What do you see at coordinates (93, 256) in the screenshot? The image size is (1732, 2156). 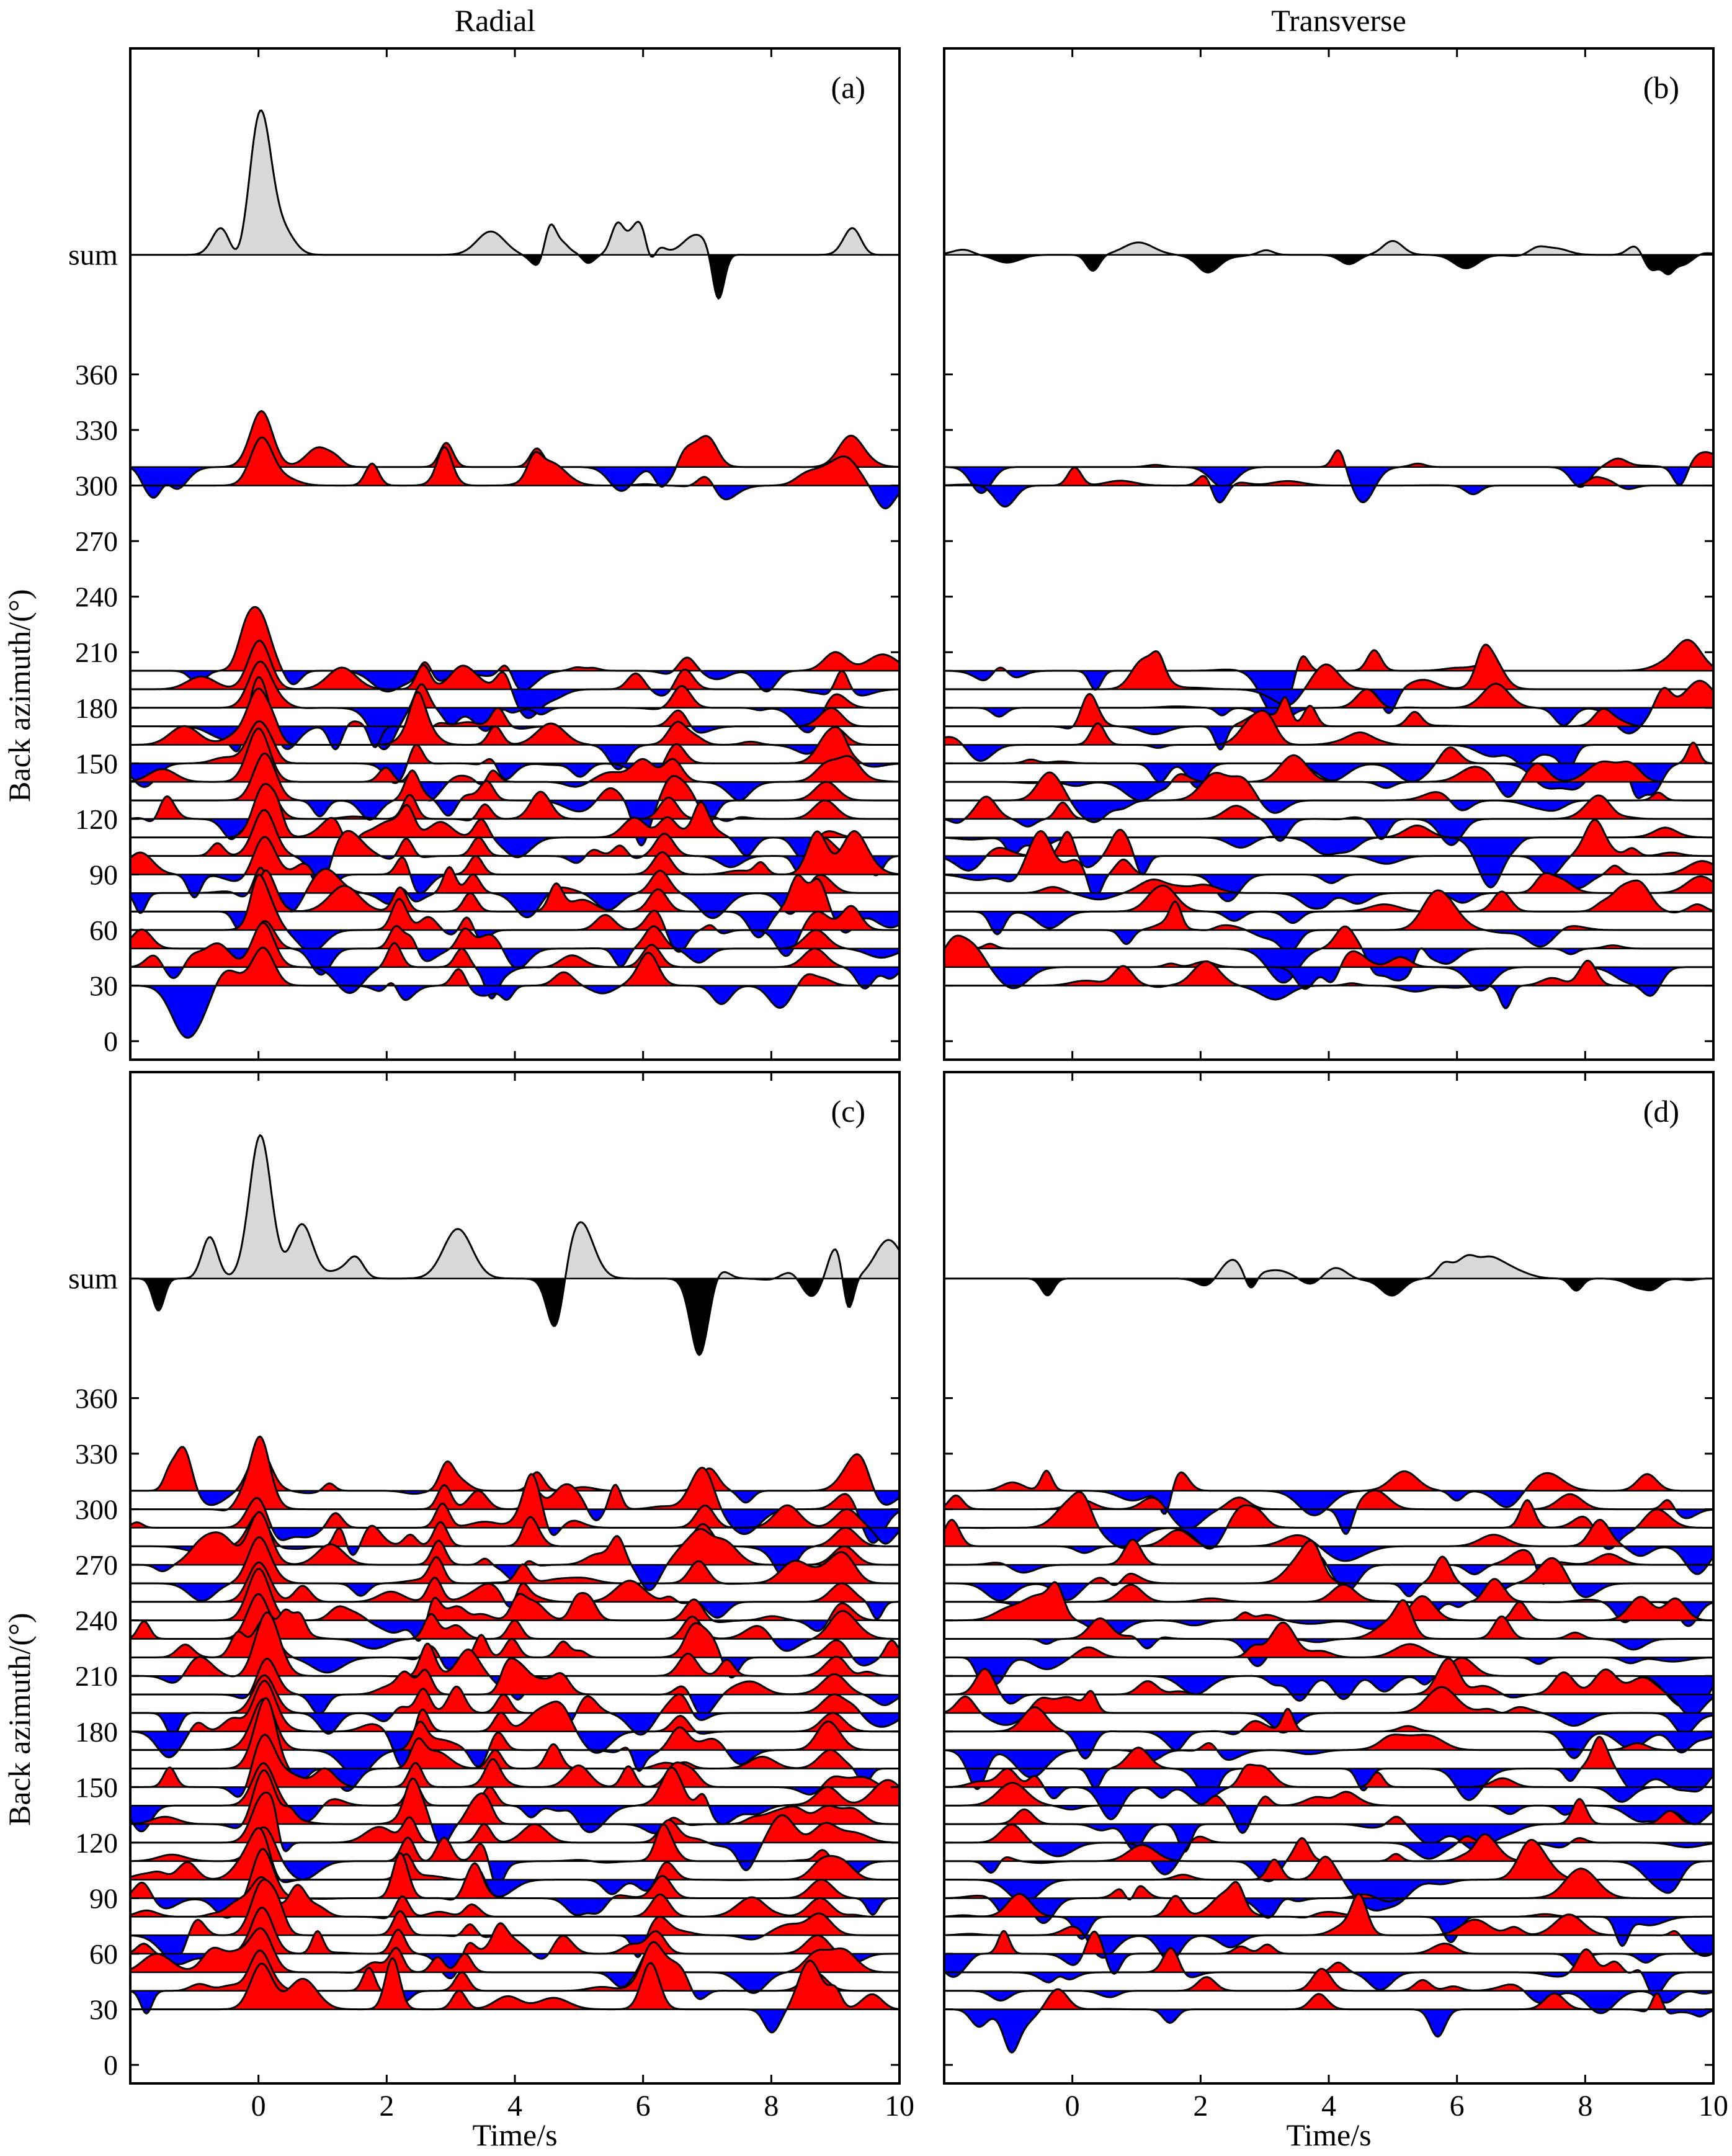 I see `sum-label: sum` at bounding box center [93, 256].